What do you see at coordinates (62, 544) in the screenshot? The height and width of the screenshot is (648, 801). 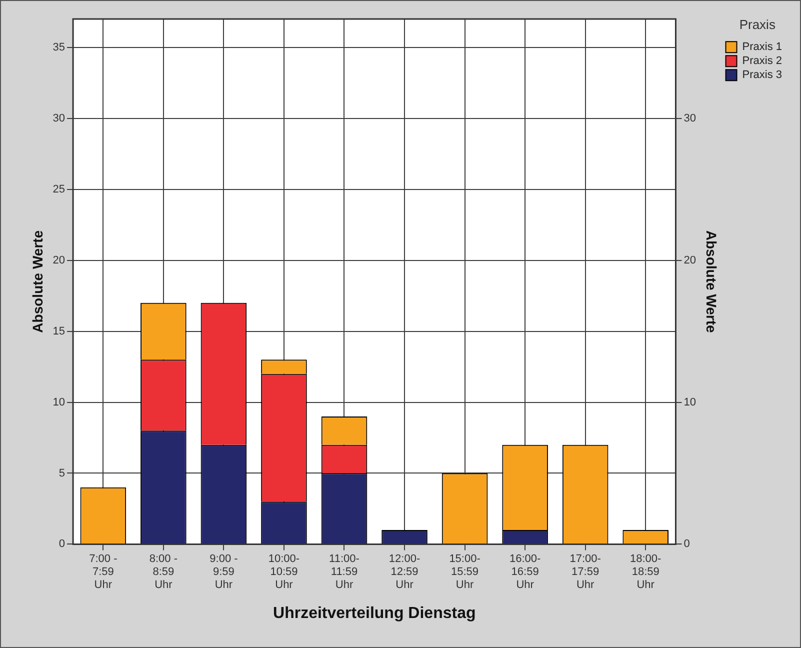 I see `y-tick-label: 0` at bounding box center [62, 544].